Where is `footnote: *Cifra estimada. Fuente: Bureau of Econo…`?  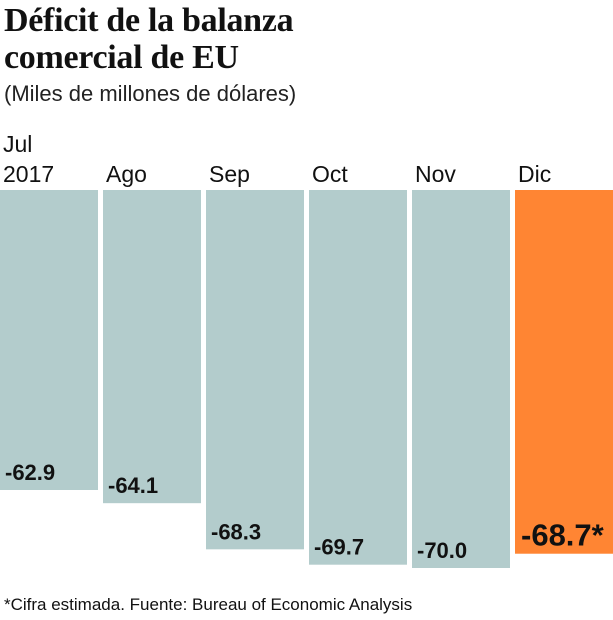
footnote: *Cifra estimada. Fuente: Bureau of Econo… is located at coordinates (208, 604).